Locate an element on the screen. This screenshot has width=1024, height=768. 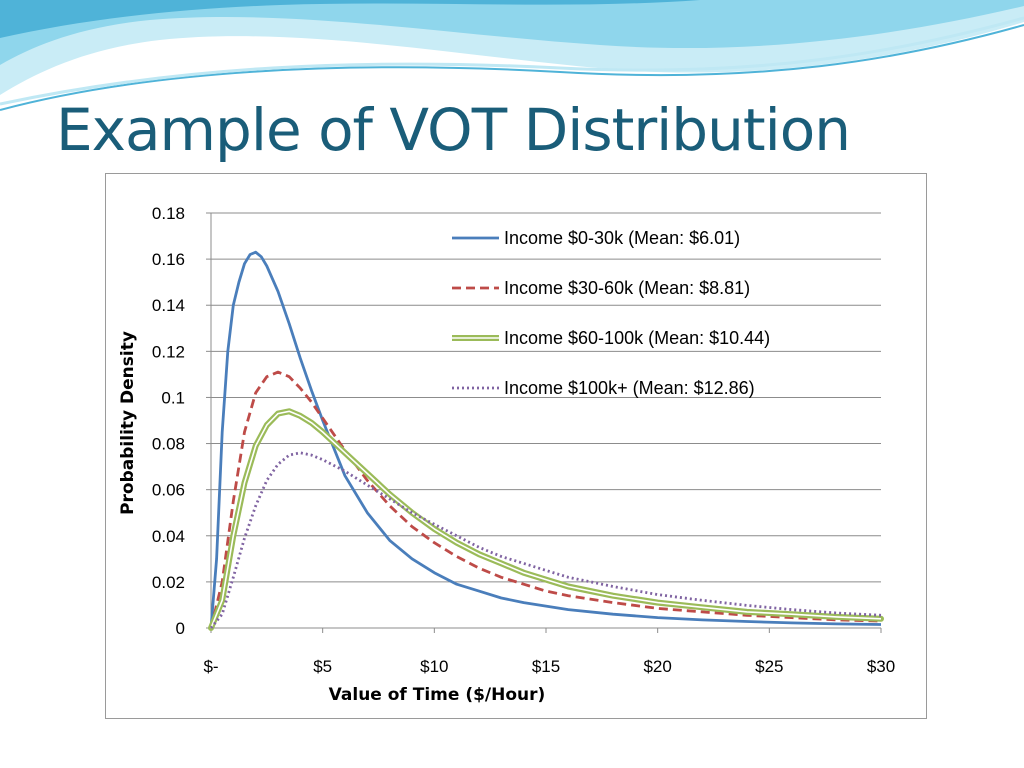
x-axis-title: Value of Time ($/Hour) is located at coordinates (437, 695).